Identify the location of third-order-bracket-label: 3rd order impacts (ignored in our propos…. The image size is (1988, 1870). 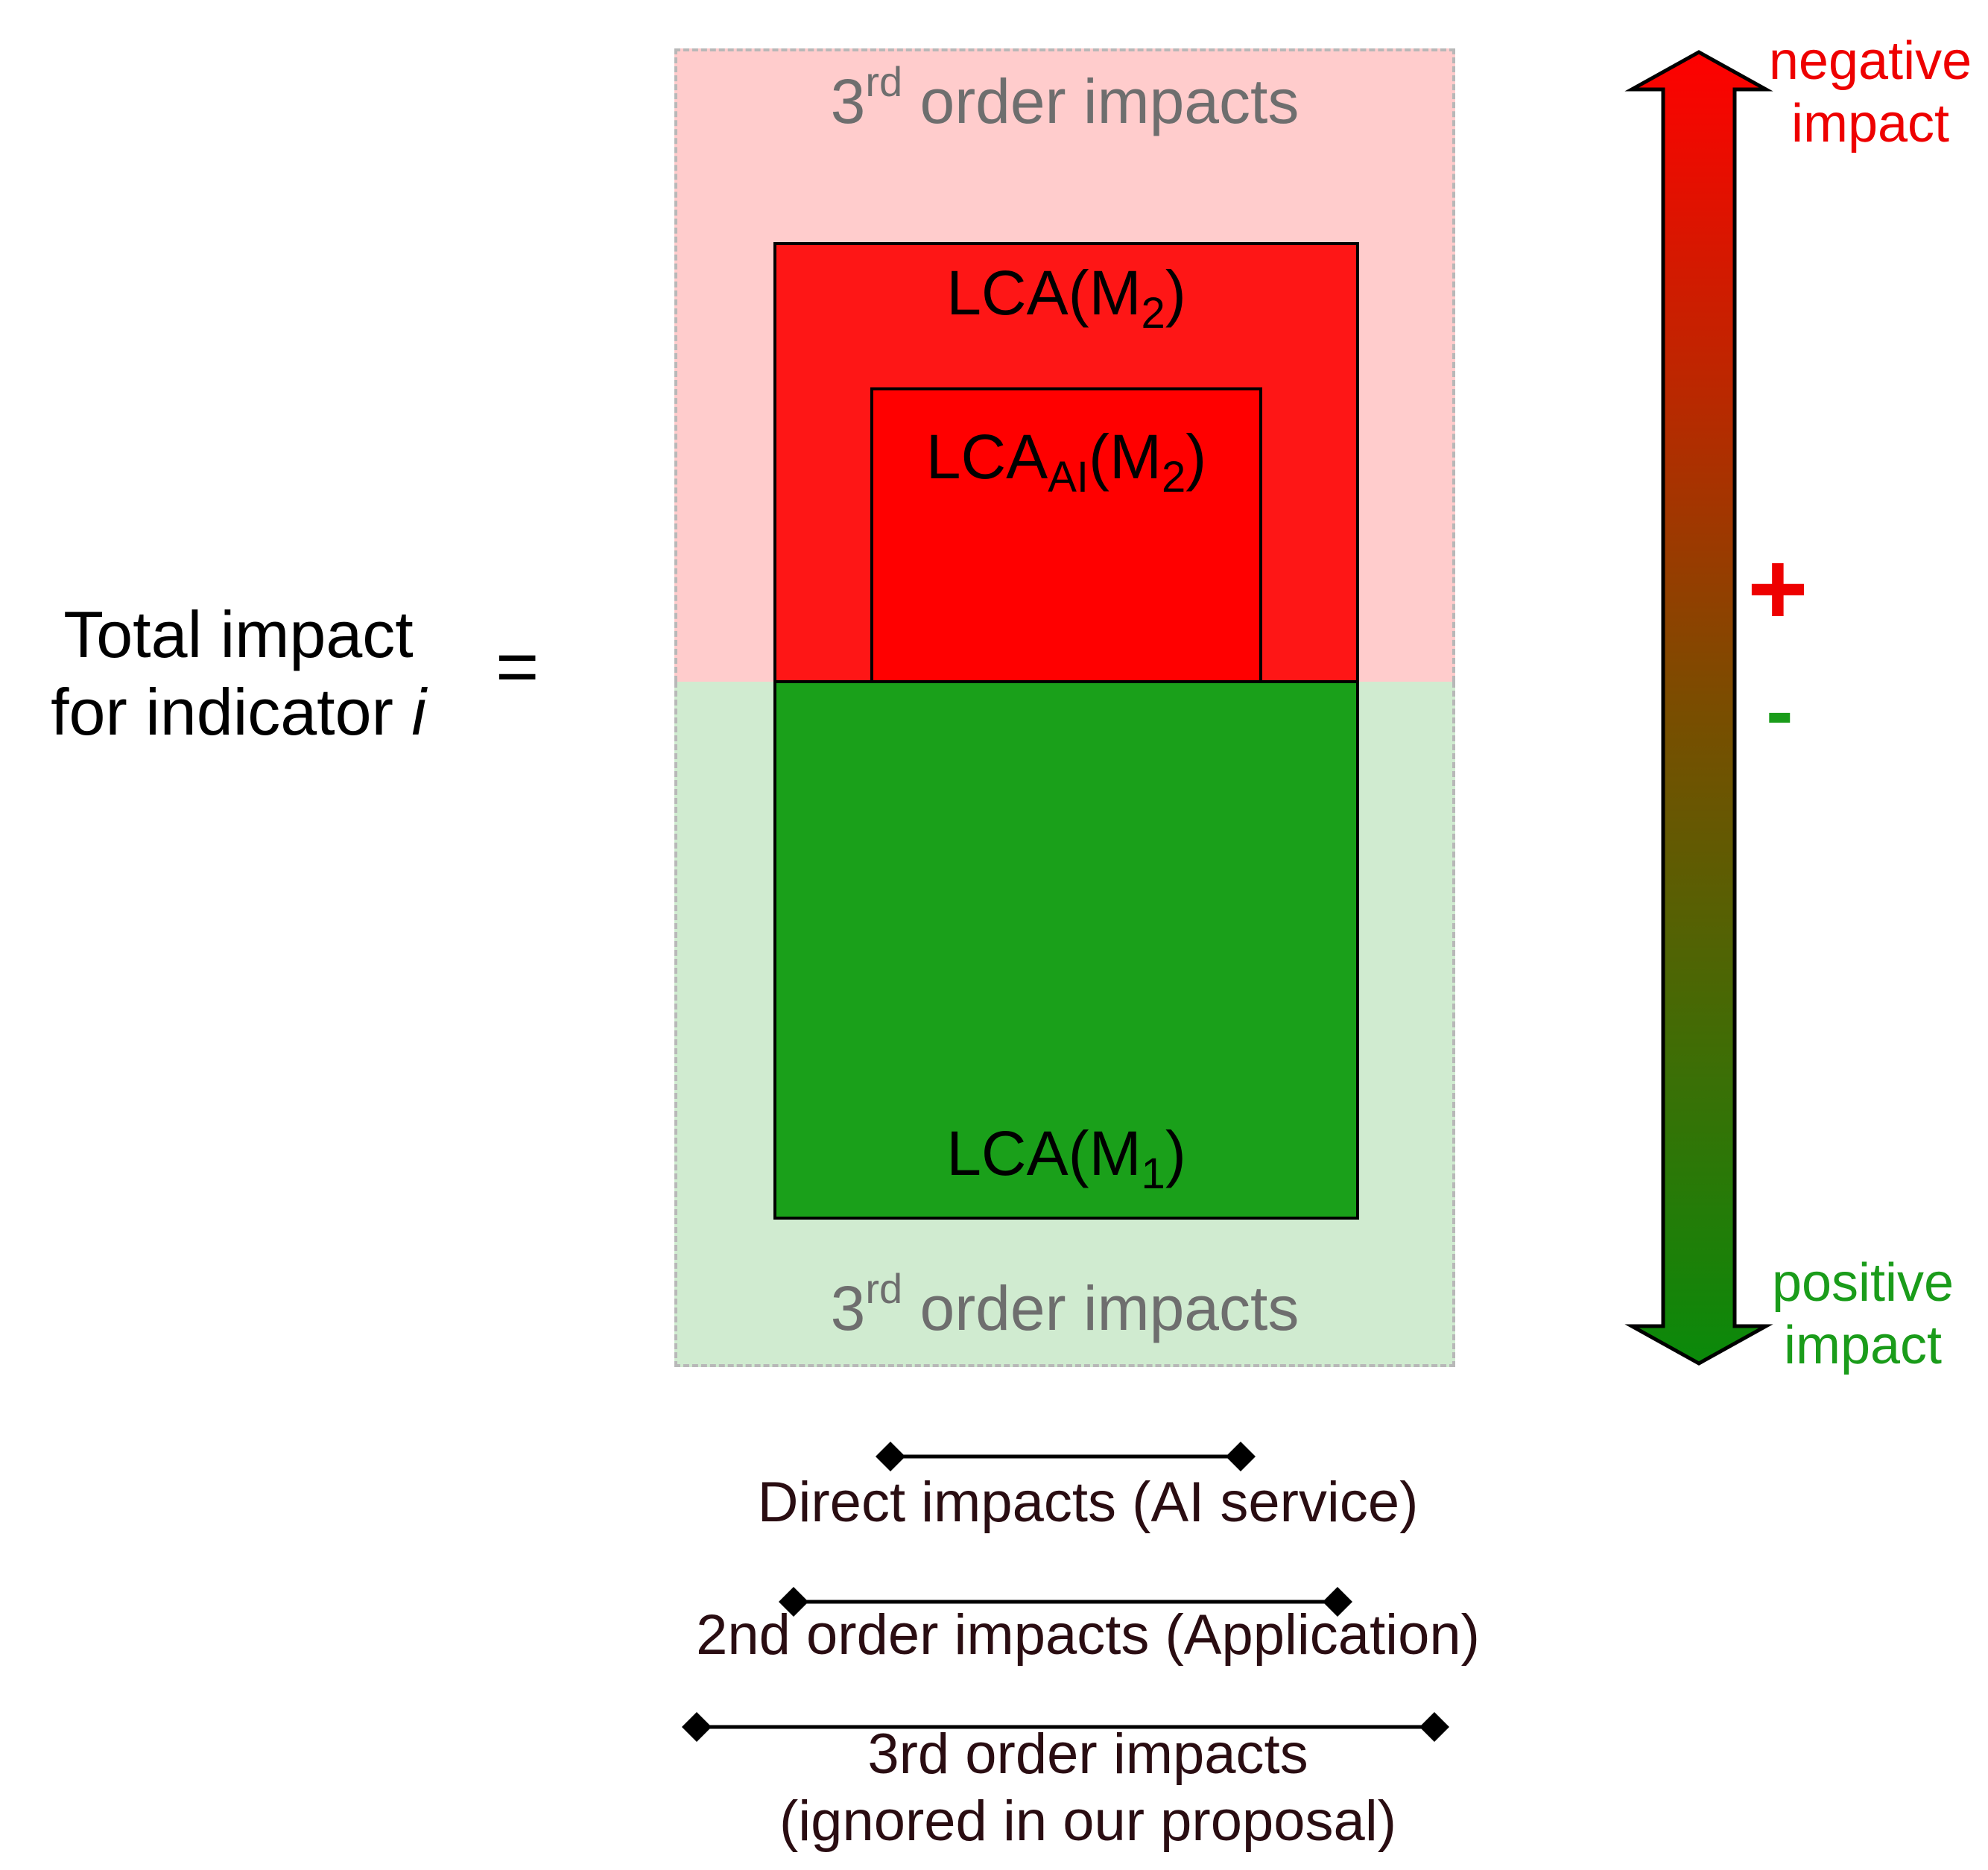
(1088, 1788).